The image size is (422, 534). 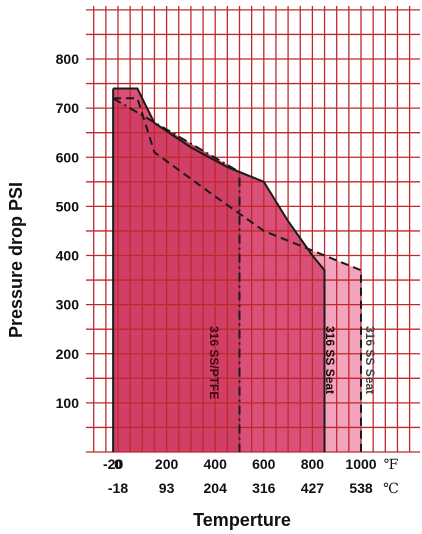 I want to click on x-tick-label-f: 200, so click(x=167, y=464).